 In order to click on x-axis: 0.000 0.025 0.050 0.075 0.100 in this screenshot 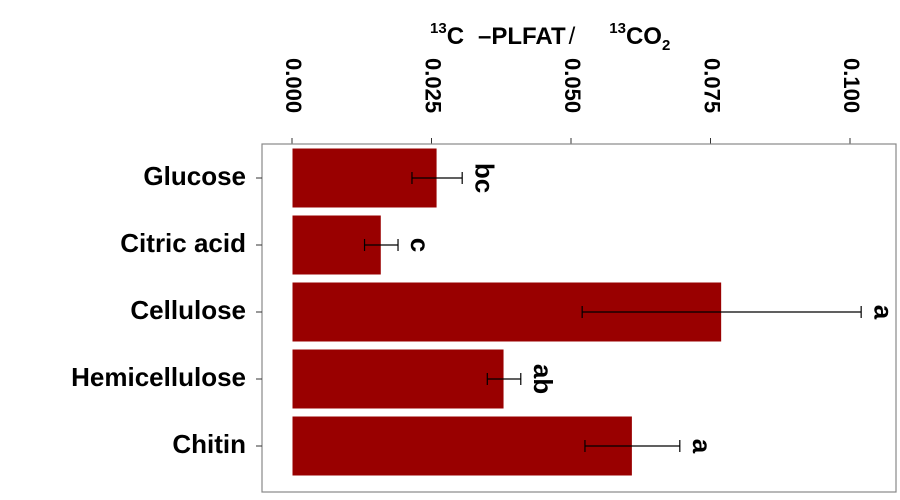, I will do `click(572, 101)`.